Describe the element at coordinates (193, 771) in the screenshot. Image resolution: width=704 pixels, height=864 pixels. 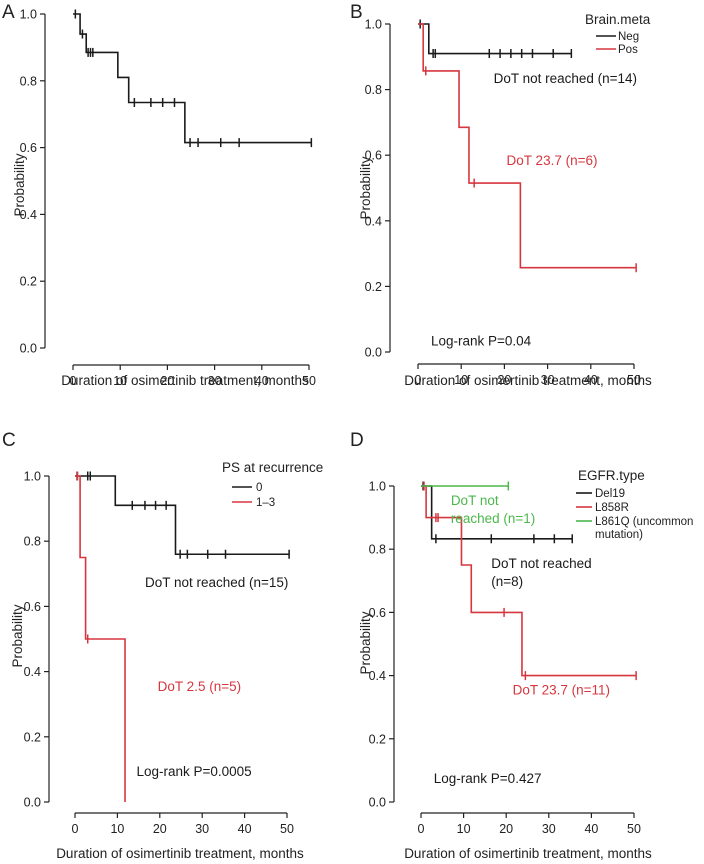
I see `annotation-text: Log-rank P=0.0005` at that location.